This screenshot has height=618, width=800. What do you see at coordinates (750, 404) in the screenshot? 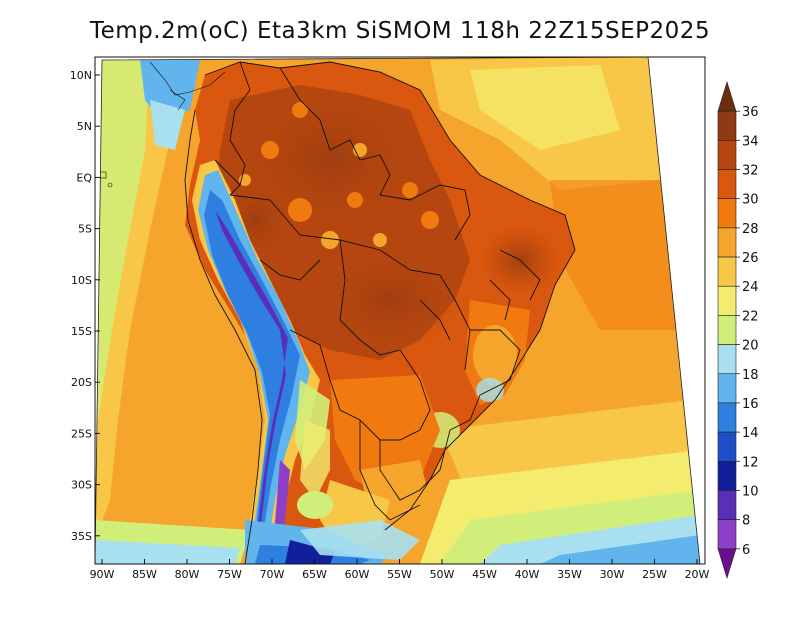
I see `colorbar-label: 16` at bounding box center [750, 404].